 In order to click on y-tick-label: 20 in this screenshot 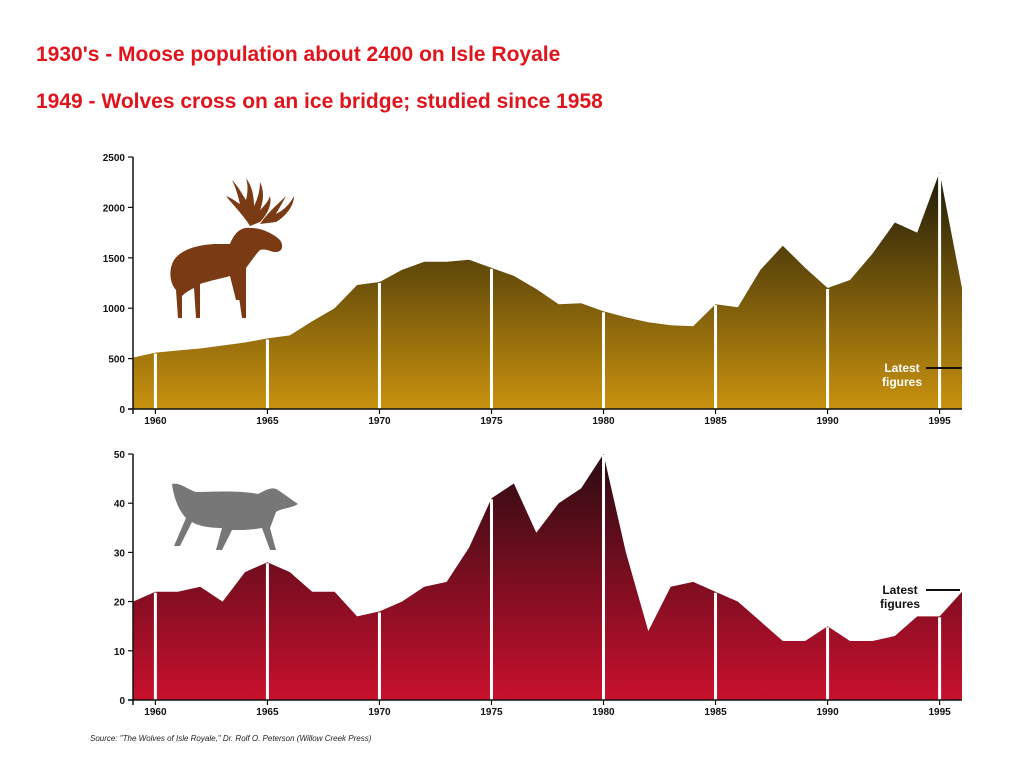, I will do `click(120, 603)`.